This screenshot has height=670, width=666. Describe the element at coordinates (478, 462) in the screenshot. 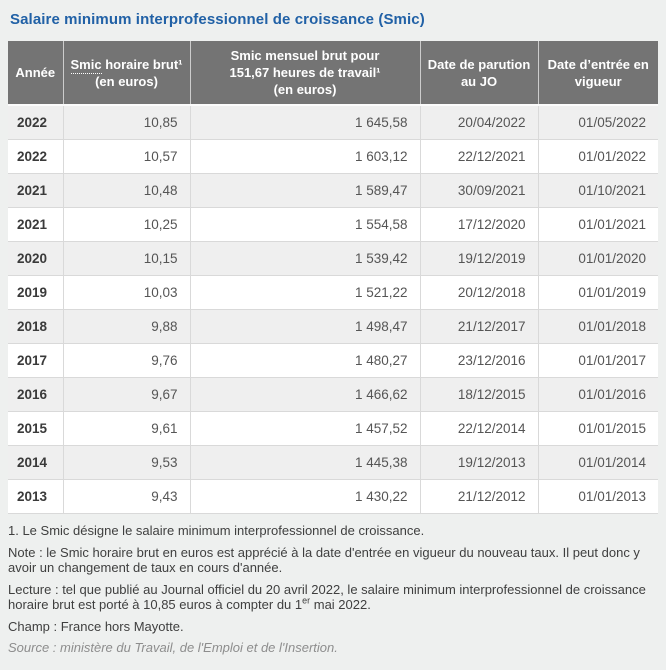

I see `cell-parution: 19/12/2013` at that location.